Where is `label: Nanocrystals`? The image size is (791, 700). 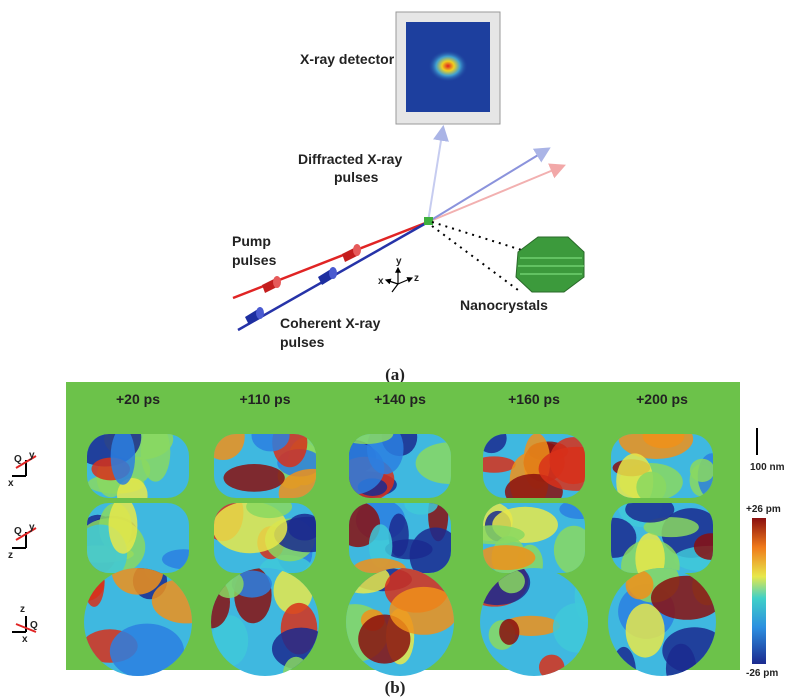
label: Nanocrystals is located at coordinates (504, 305).